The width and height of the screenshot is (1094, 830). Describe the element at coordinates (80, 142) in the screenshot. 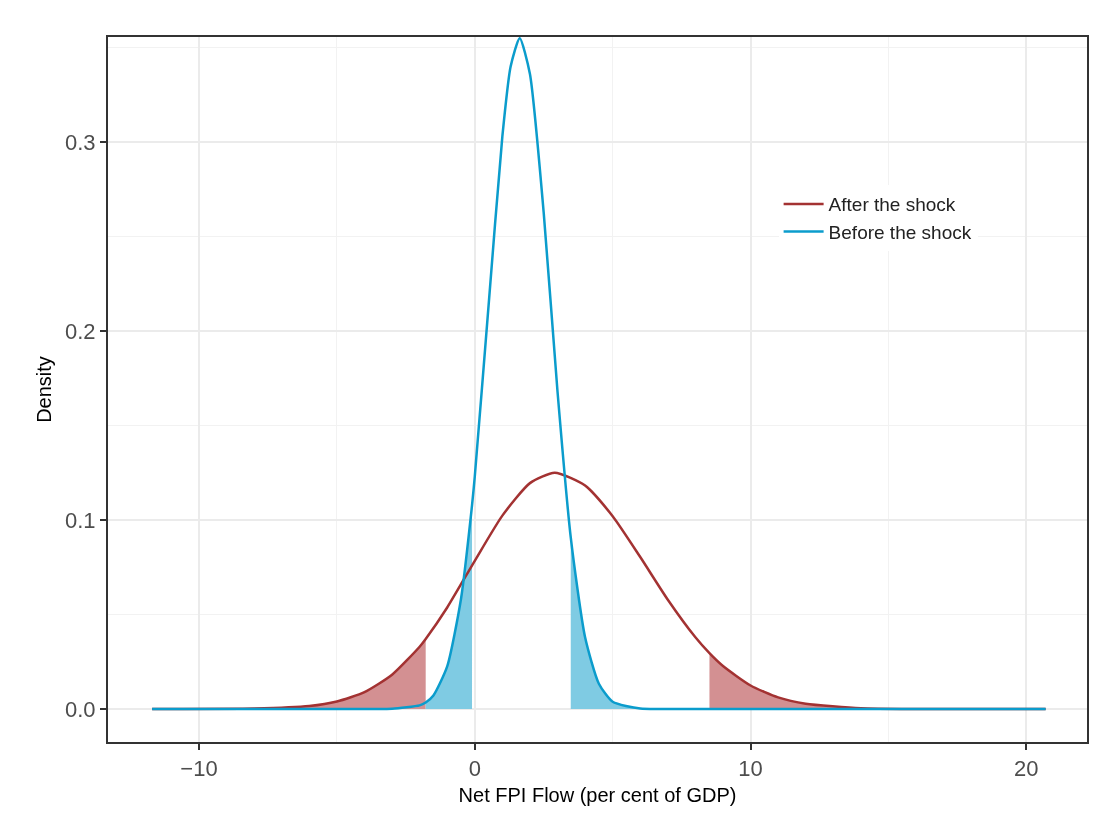

I see `y-tick-label: 0.3` at that location.